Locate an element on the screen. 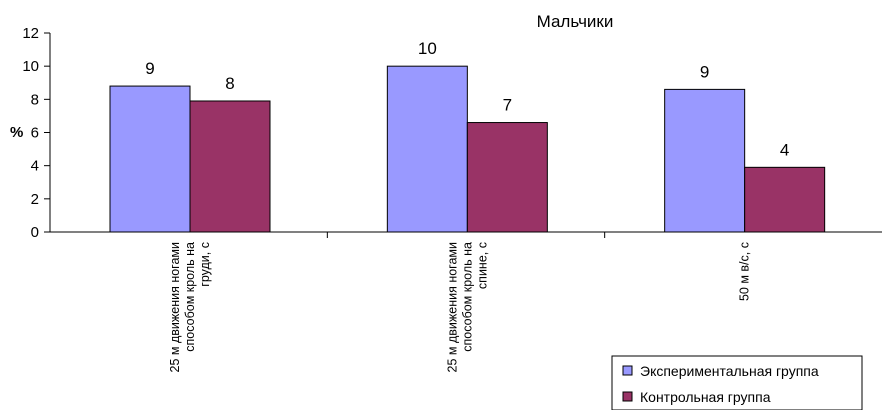 The image size is (882, 410). y-tick-label: 2 is located at coordinates (35, 199).